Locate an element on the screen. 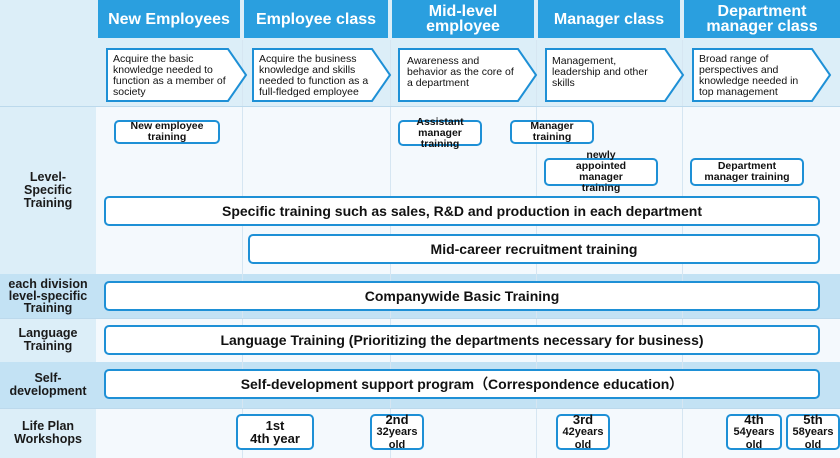 The height and width of the screenshot is (458, 840). row-label-language: Language Training is located at coordinates (48, 339).